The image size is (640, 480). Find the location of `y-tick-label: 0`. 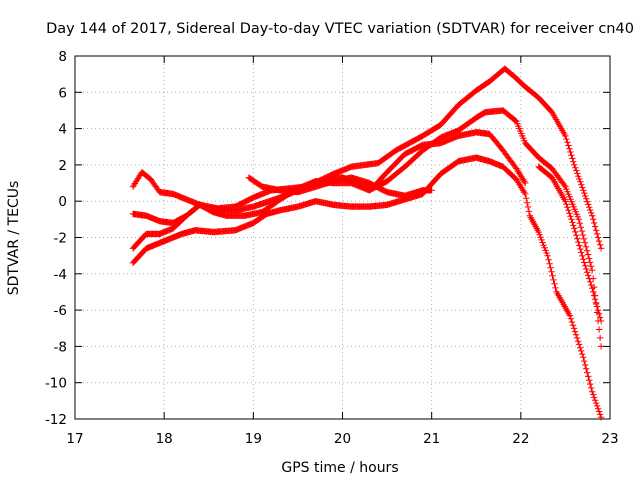

y-tick-label: 0 is located at coordinates (62, 202).